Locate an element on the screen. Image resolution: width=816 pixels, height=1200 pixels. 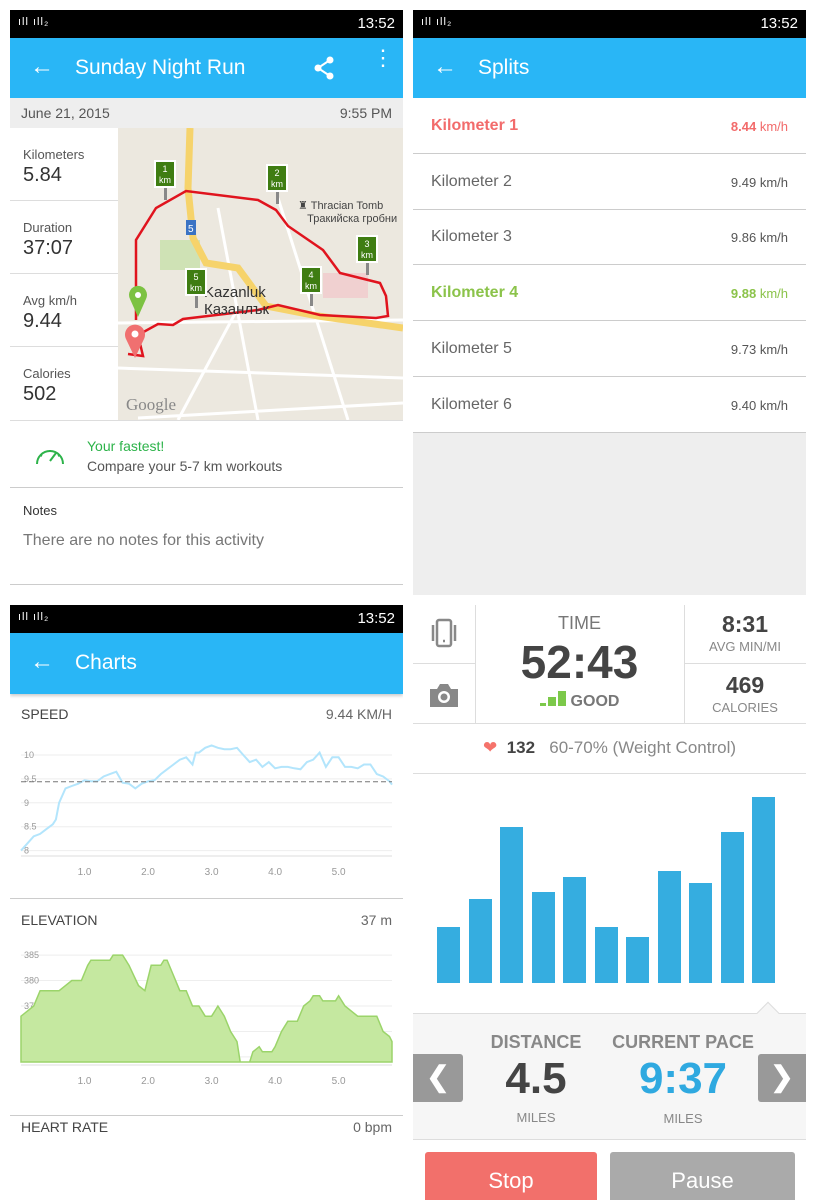
pause-button: Pause is located at coordinates (702, 1176).